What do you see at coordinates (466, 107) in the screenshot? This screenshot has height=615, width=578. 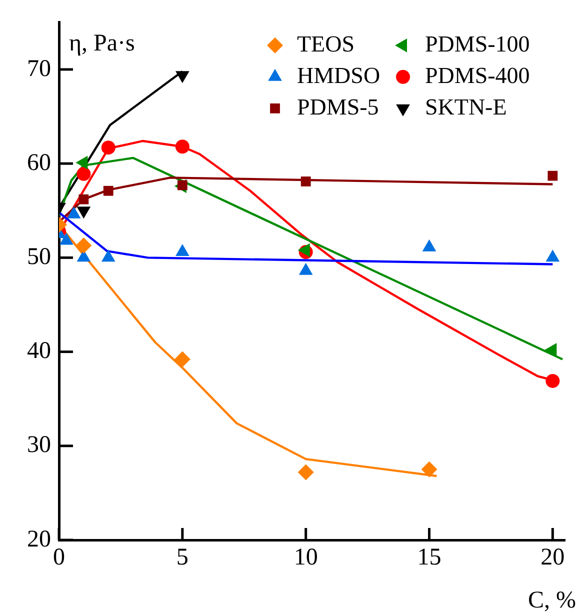 I see `legend-label: SKTN-E` at bounding box center [466, 107].